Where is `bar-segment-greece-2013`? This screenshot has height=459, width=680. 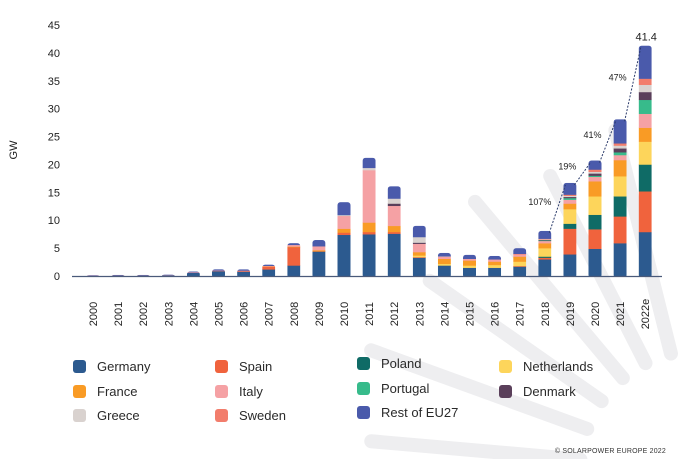
bar-segment-greece-2013 is located at coordinates (419, 239).